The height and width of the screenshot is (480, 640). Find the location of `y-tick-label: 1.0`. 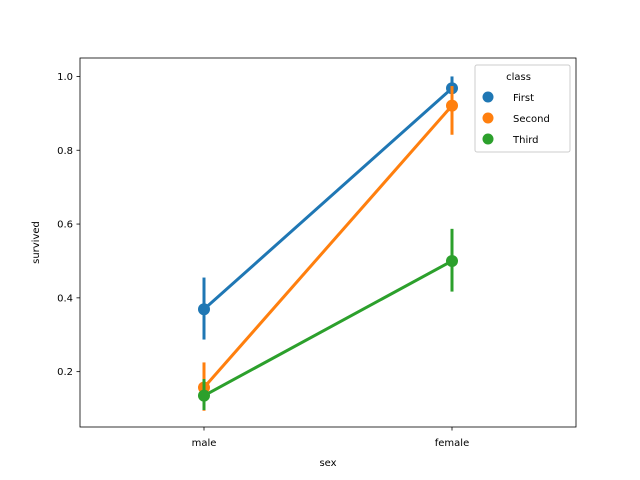

y-tick-label: 1.0 is located at coordinates (65, 77).